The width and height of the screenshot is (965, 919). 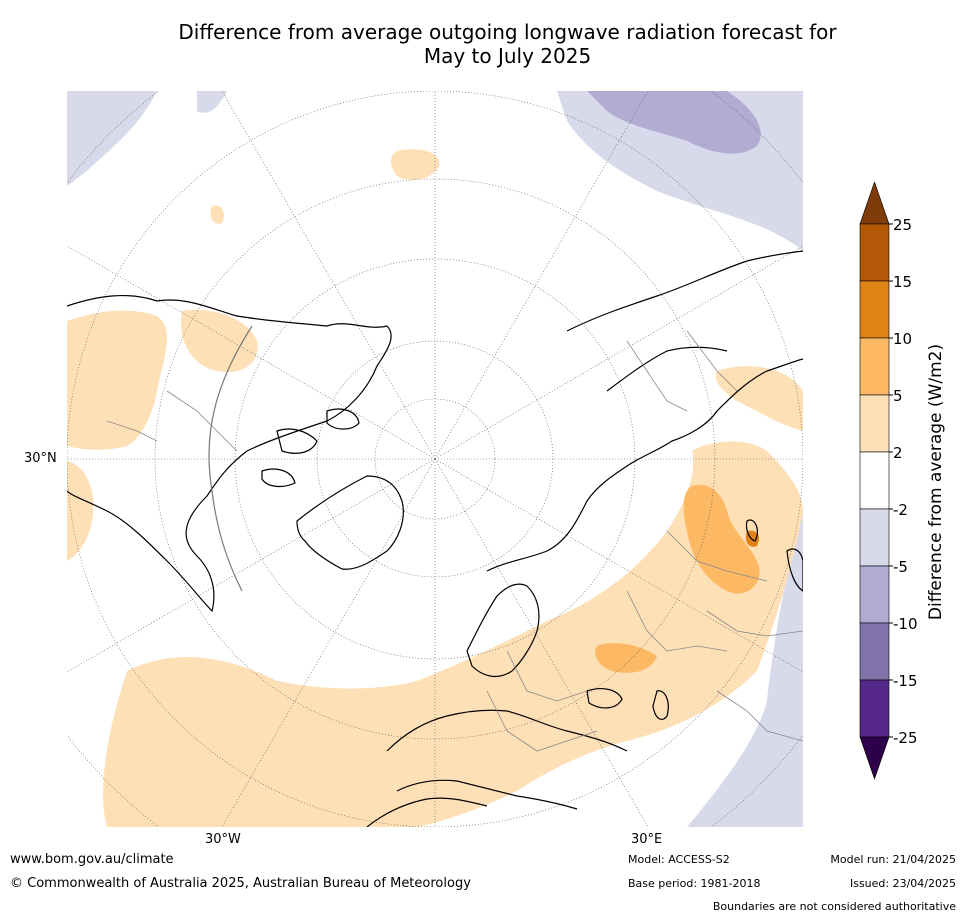 What do you see at coordinates (679, 859) in the screenshot?
I see `model-text: Model: ACCESS-S2` at bounding box center [679, 859].